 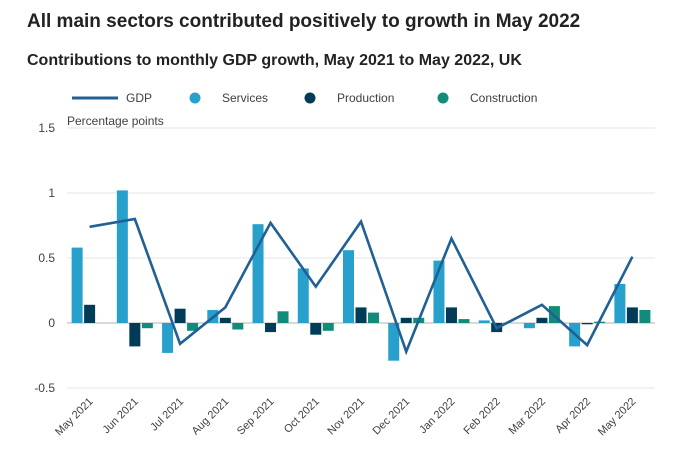 I want to click on x-tick-label: Mar 2022, so click(x=527, y=416).